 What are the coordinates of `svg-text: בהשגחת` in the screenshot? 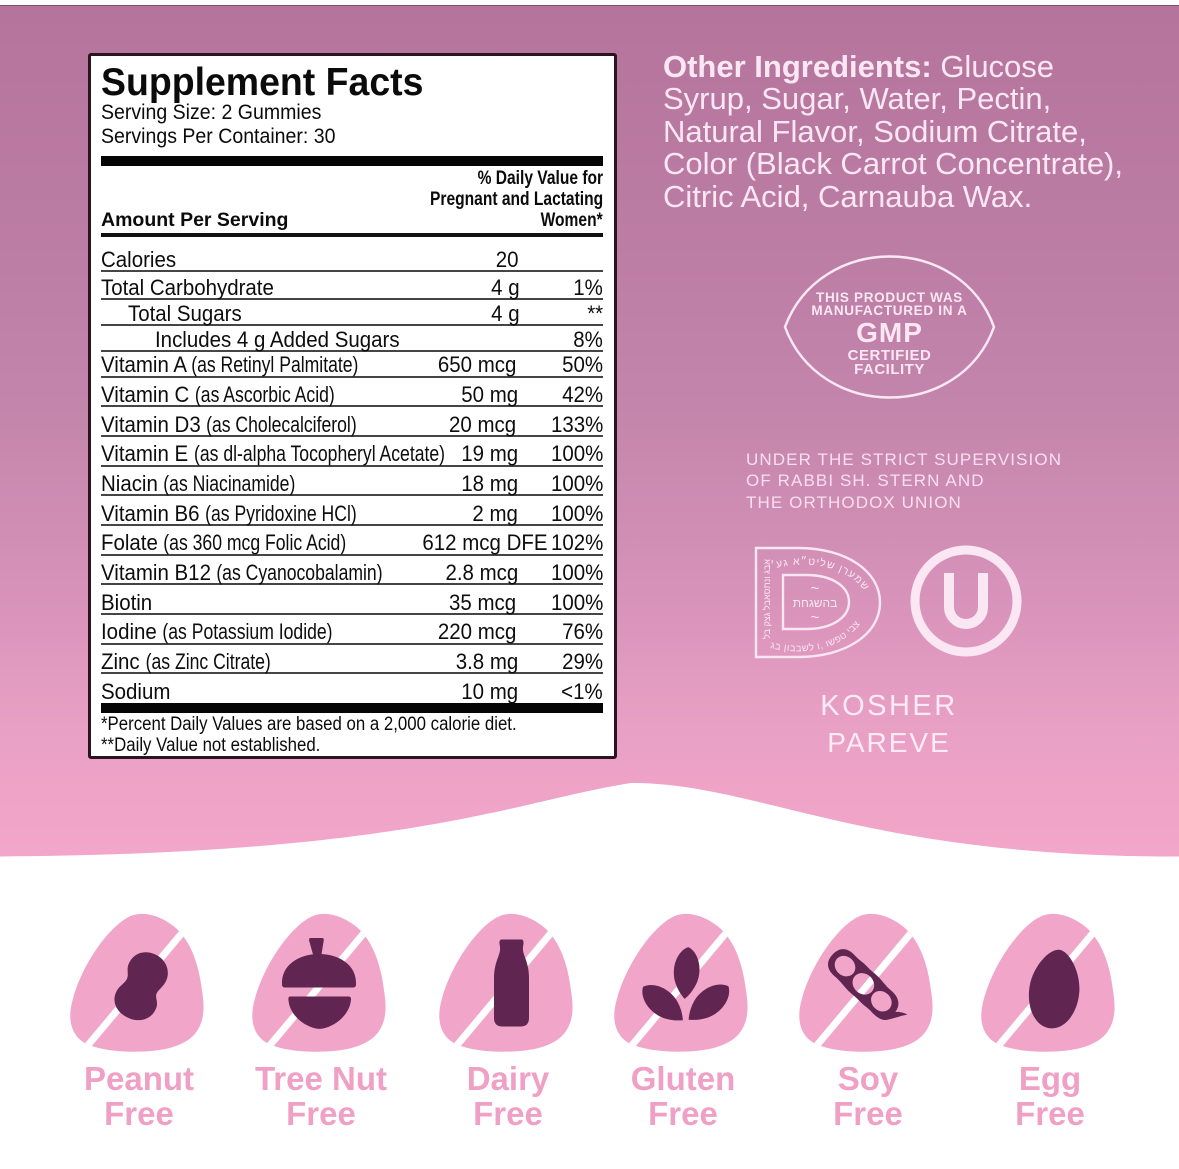 It's located at (815, 603).